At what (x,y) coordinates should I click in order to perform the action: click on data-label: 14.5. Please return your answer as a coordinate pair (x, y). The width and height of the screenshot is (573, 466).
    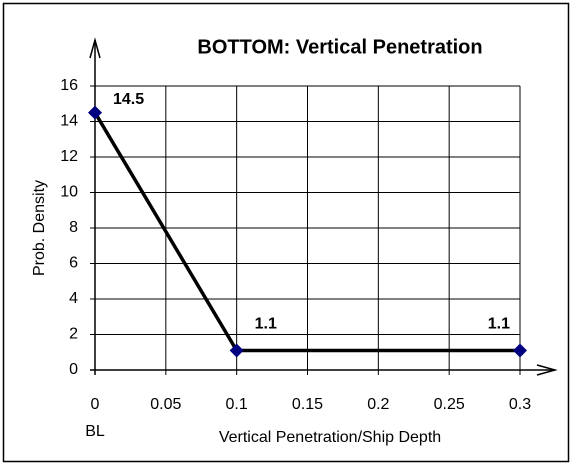
    Looking at the image, I should click on (128, 99).